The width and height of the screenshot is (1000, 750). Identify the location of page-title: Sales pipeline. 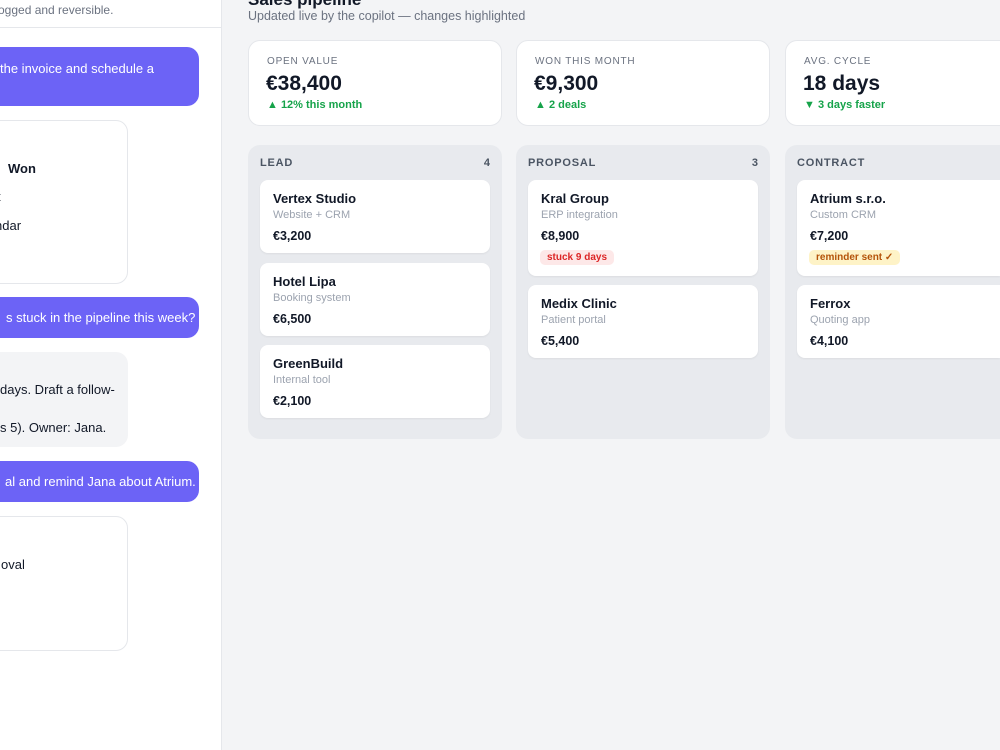
(304, 5).